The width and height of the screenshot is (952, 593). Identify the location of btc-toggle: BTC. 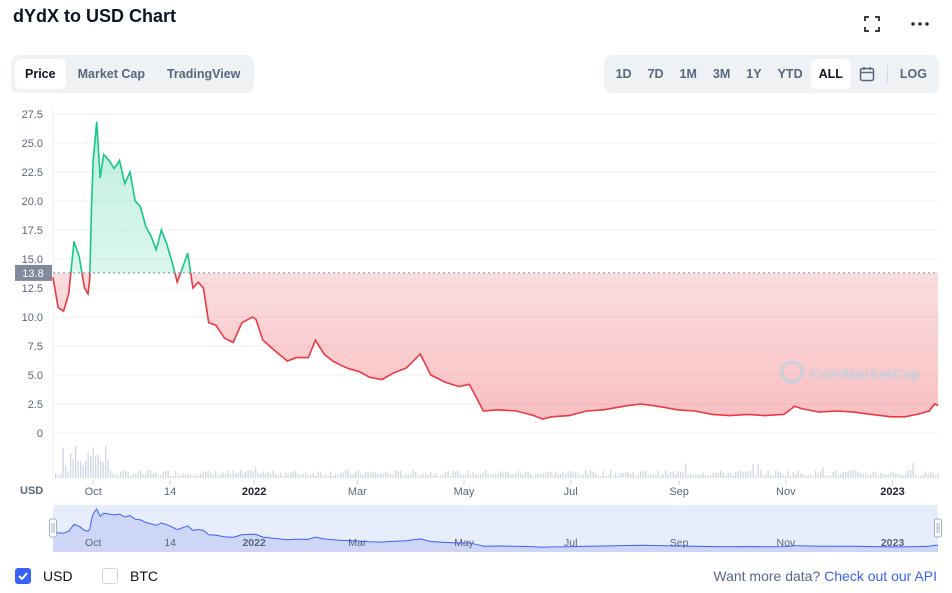
(130, 576).